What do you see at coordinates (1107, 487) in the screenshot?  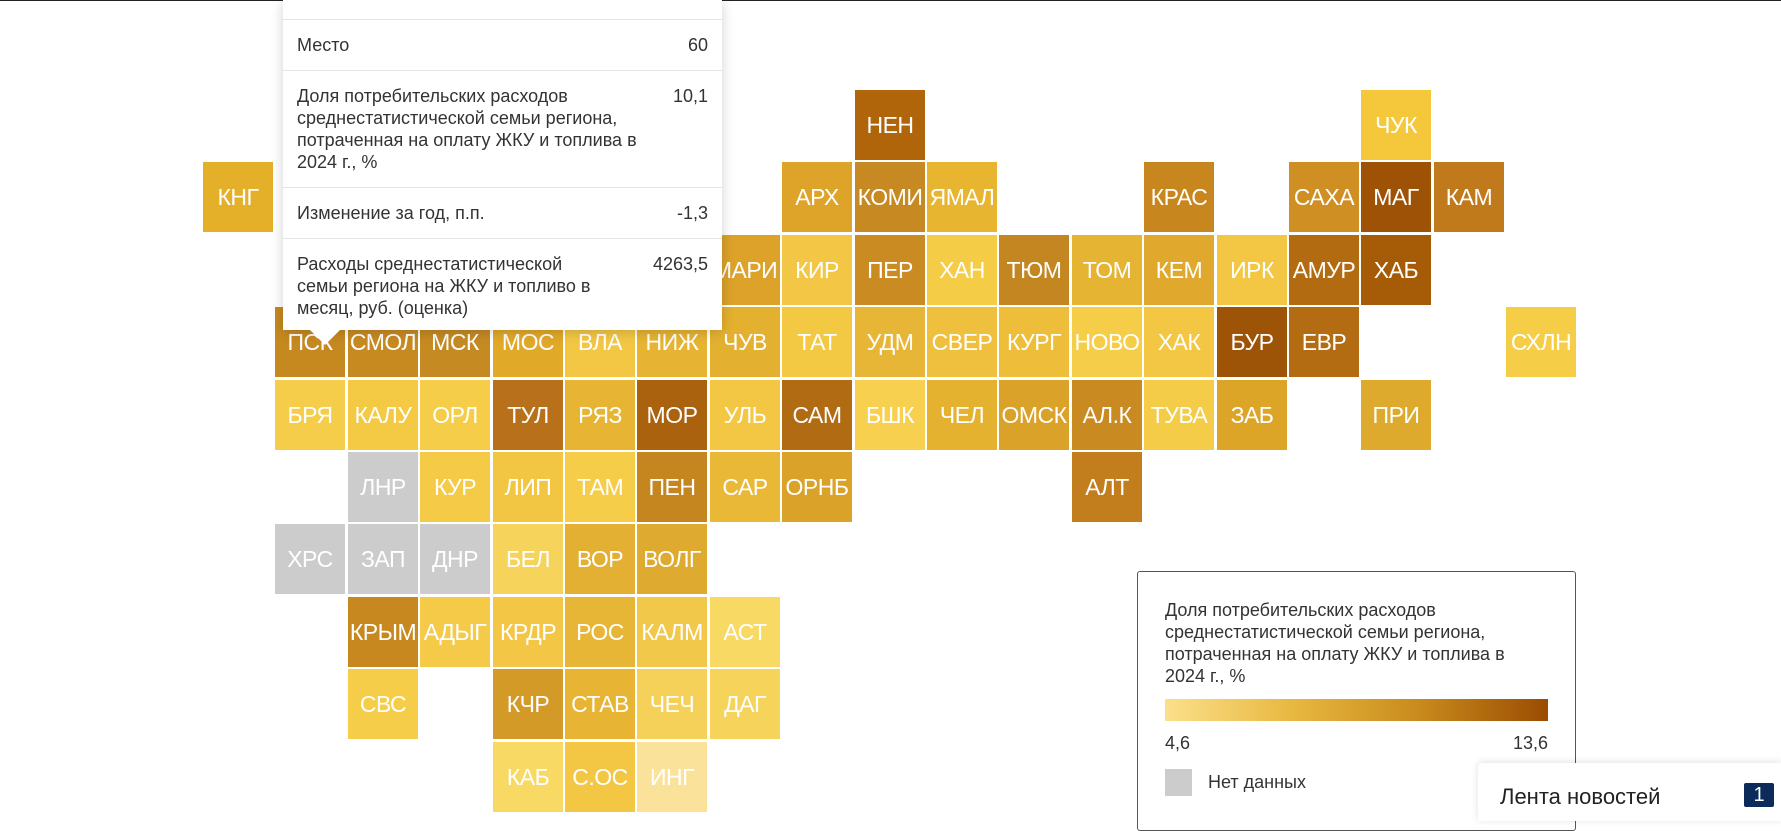 I see `region-tile: АЛТ` at bounding box center [1107, 487].